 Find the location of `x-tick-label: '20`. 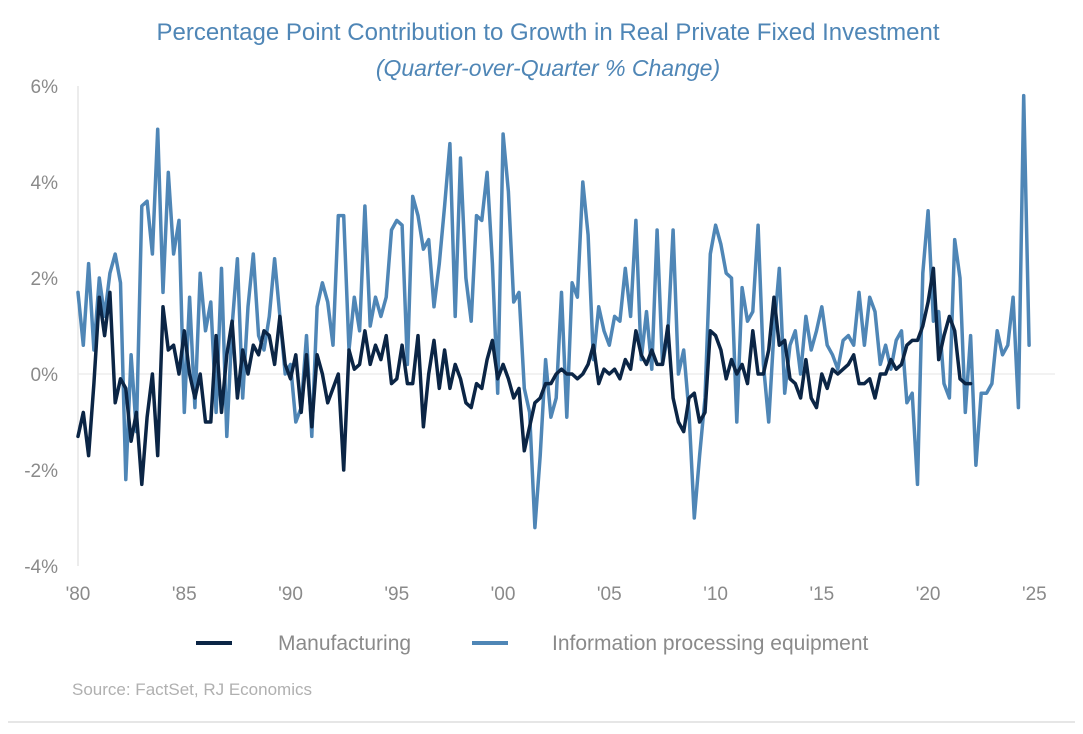

x-tick-label: '20 is located at coordinates (928, 594).